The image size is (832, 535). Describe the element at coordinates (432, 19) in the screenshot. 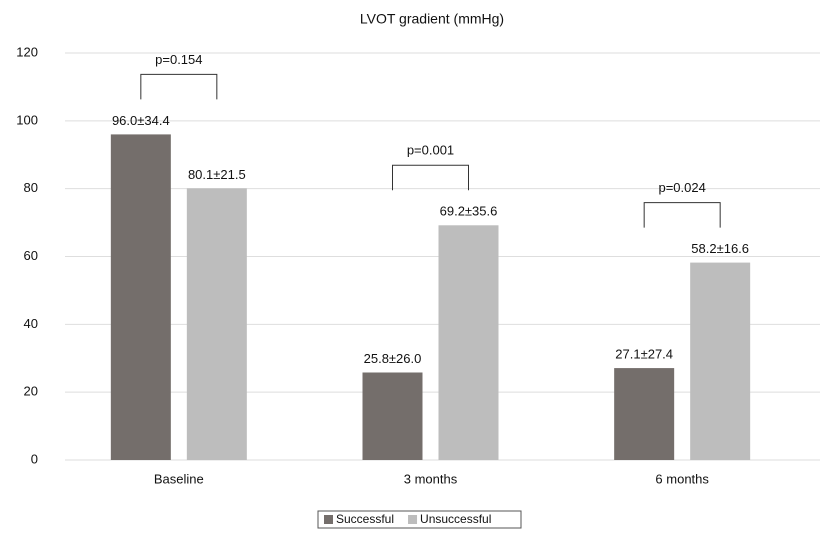

I see `chart-title: LVOT gradient (mmHg)` at that location.